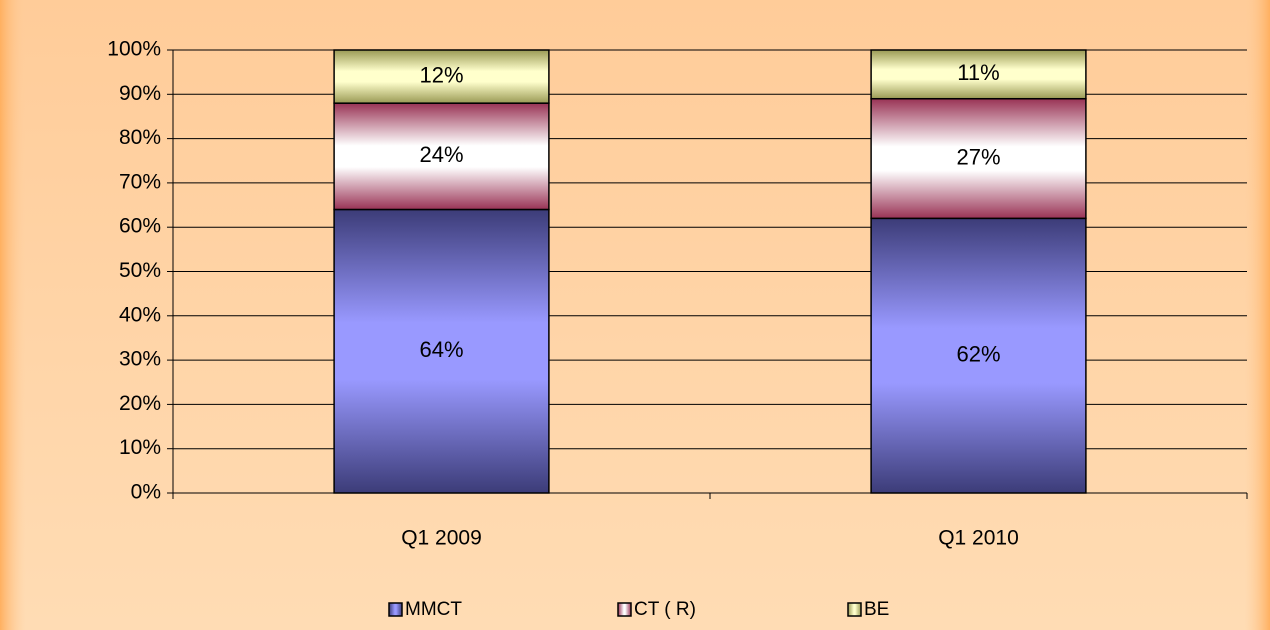  I want to click on data-label: 11%, so click(978, 72).